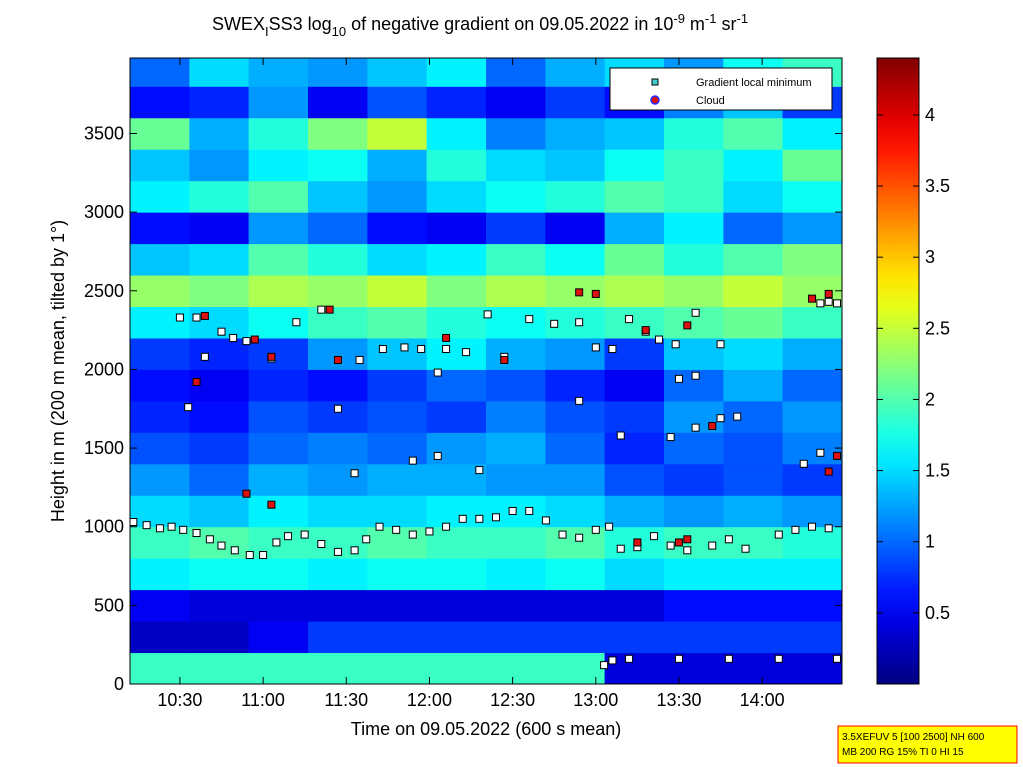 The image size is (1023, 767). I want to click on x-tick-label: 11:00, so click(263, 700).